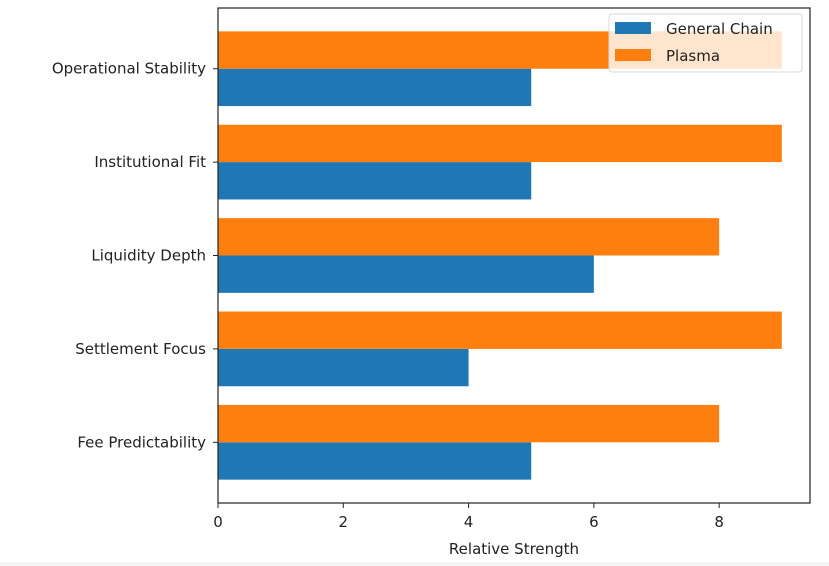 This screenshot has height=566, width=829. Describe the element at coordinates (406, 274) in the screenshot. I see `bar-general-chain-liquidity-depth` at that location.